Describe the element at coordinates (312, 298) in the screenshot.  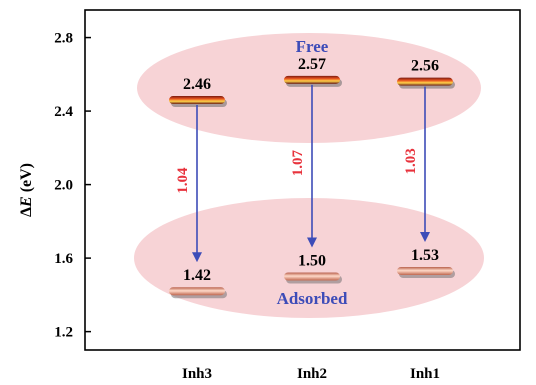
I see `adsorbed-region-label: Adsorbed` at that location.